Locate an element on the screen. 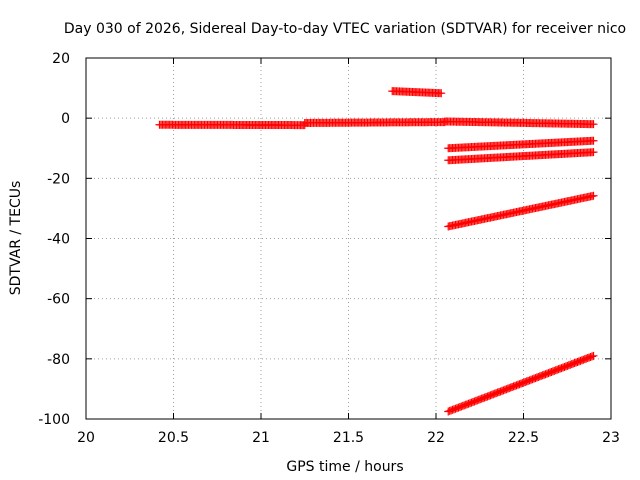  y-axis-label: SDTVAR / TECUs is located at coordinates (16, 238).